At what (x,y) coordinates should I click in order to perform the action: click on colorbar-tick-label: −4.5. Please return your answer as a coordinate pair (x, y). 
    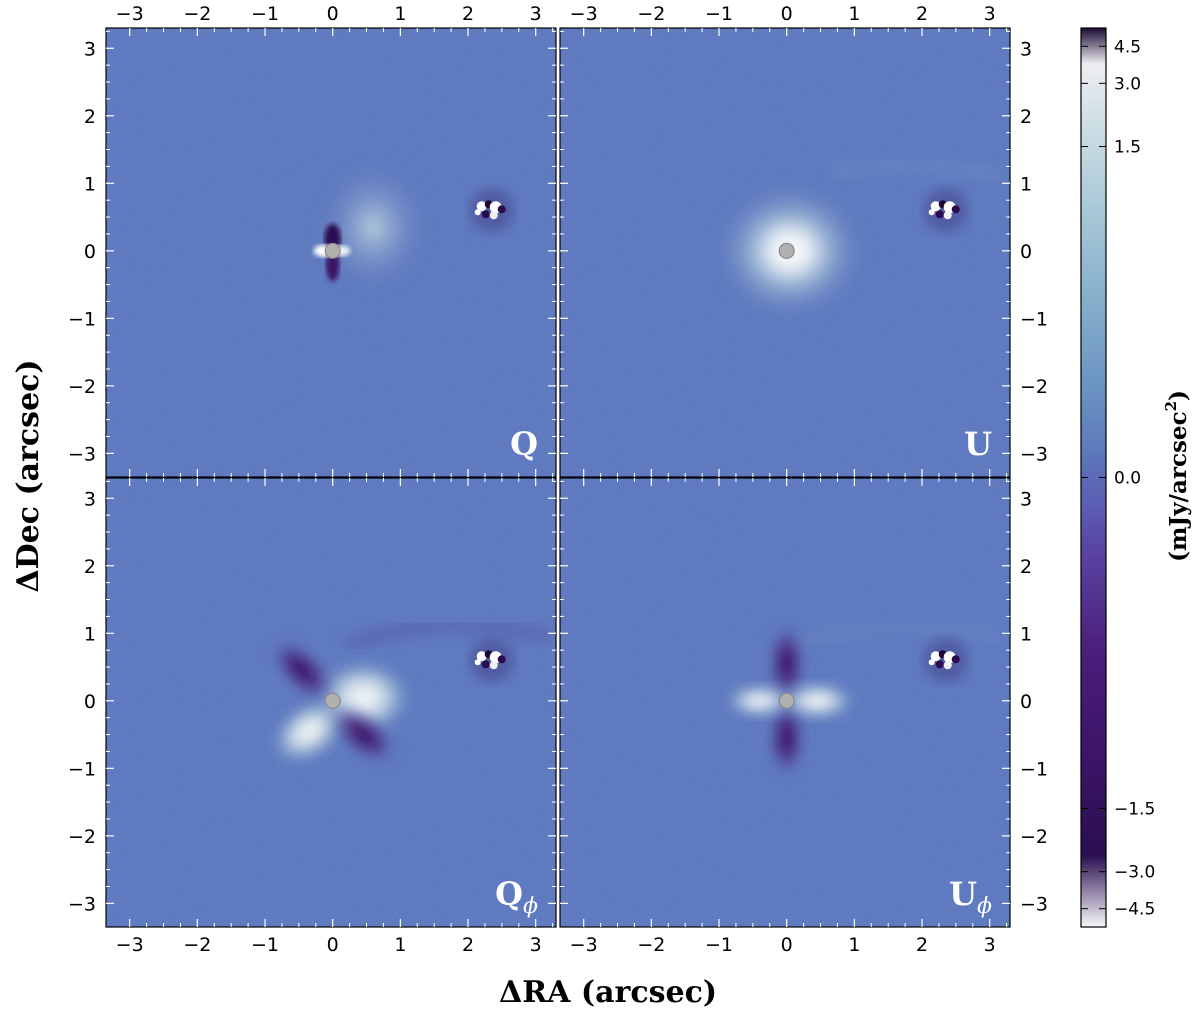
    Looking at the image, I should click on (1134, 910).